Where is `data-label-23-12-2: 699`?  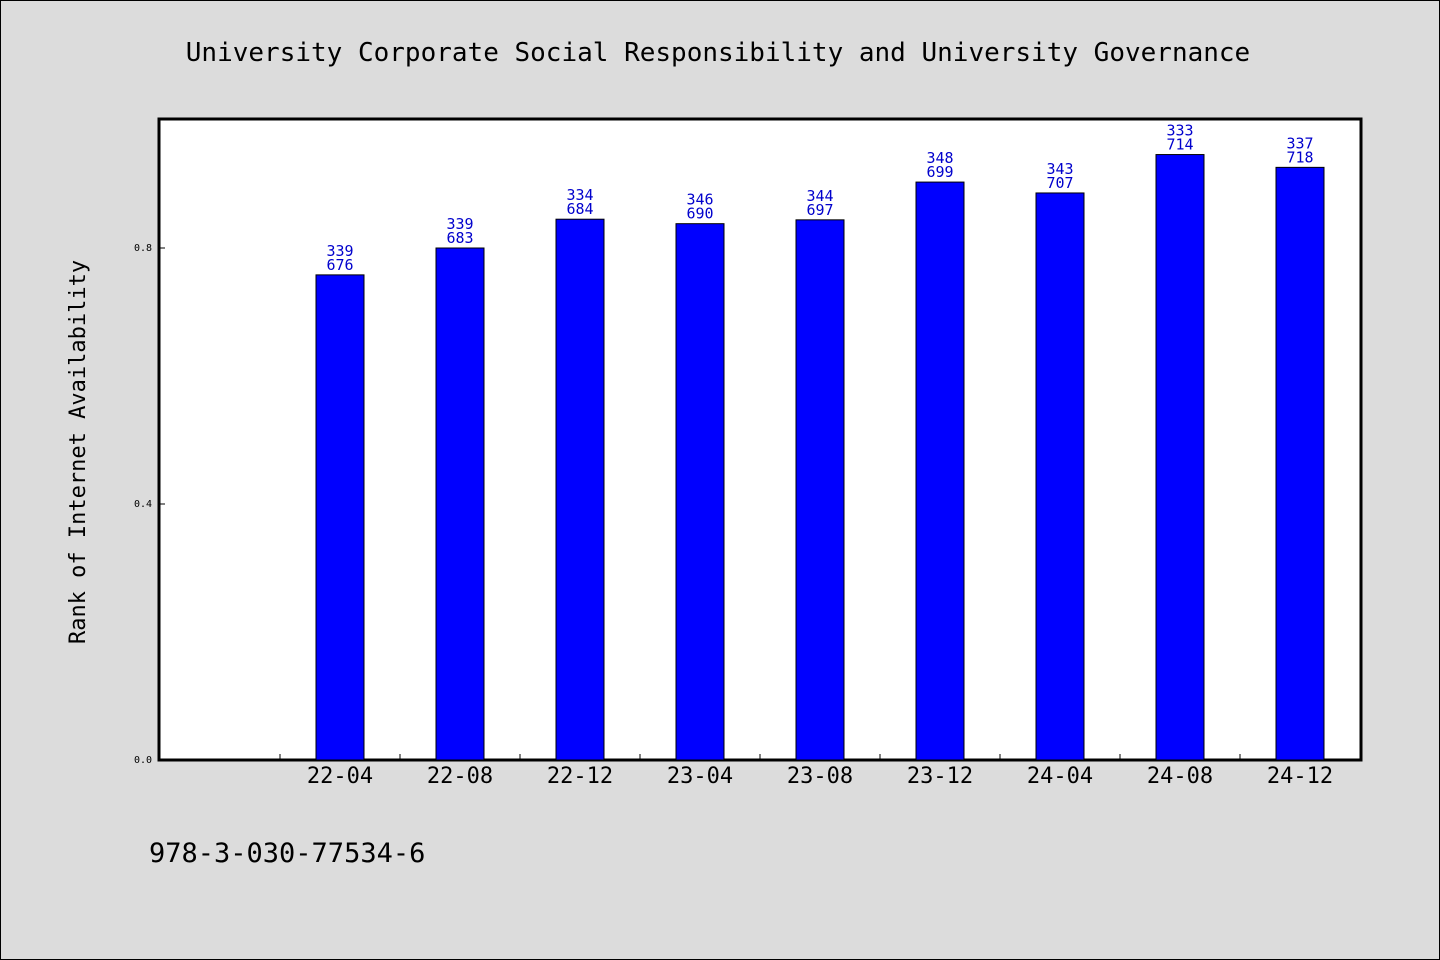 data-label-23-12-2: 699 is located at coordinates (939, 172).